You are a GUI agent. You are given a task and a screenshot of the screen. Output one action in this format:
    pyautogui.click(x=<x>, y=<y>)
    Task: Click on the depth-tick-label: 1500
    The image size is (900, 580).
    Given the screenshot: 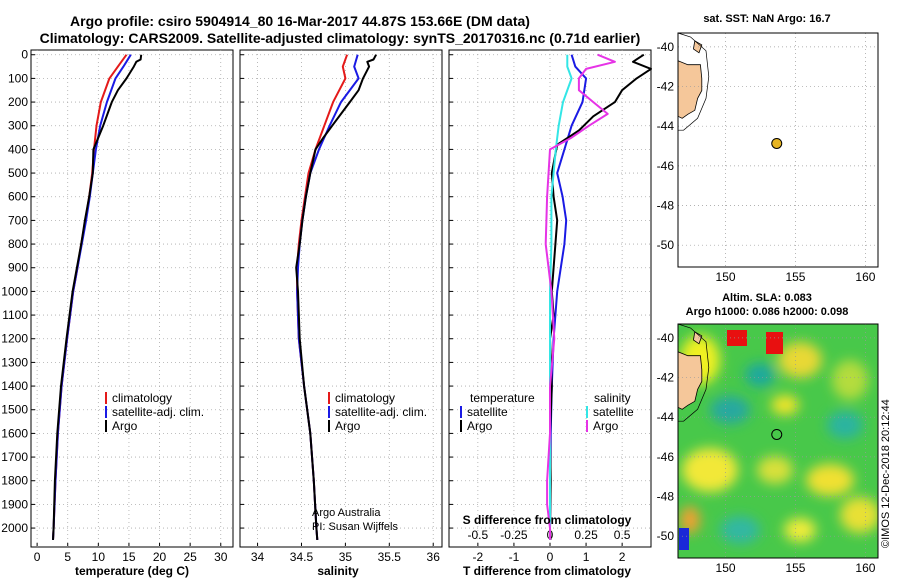 What is the action you would take?
    pyautogui.click(x=14, y=410)
    